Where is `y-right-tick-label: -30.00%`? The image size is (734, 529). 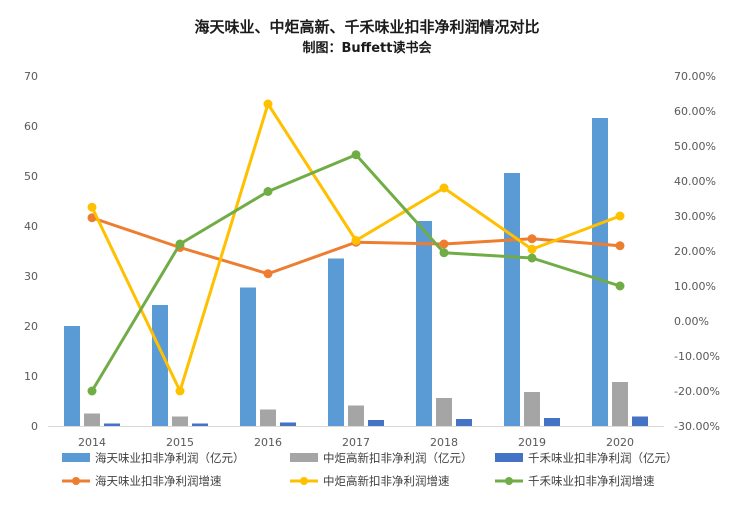 y-right-tick-label: -30.00% is located at coordinates (697, 426).